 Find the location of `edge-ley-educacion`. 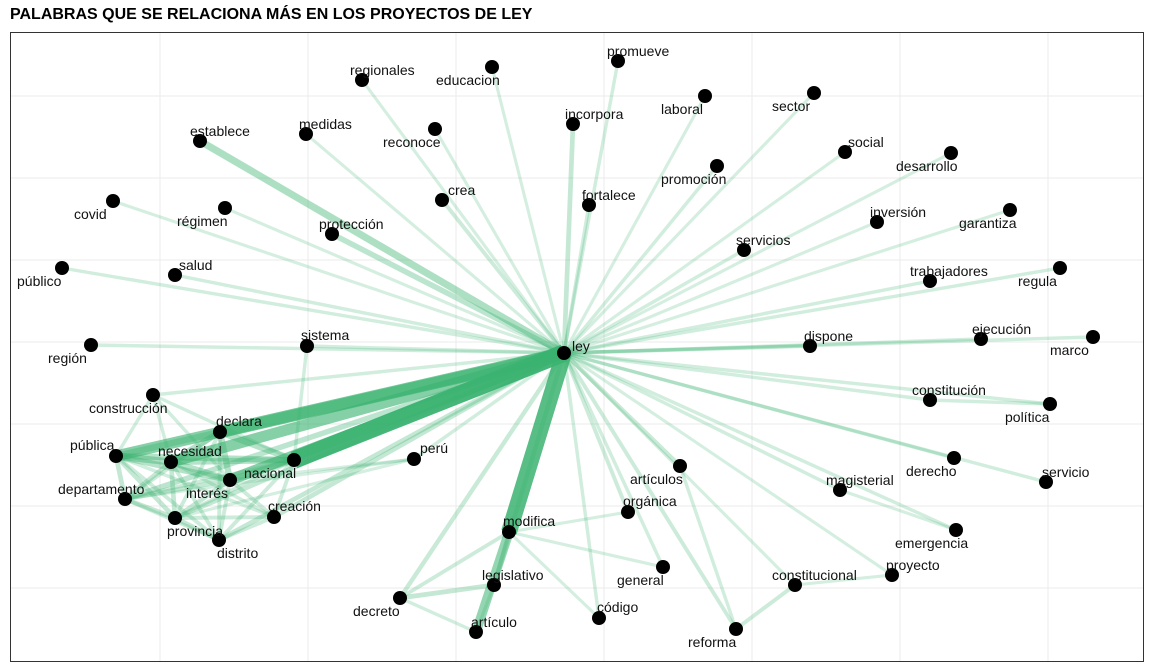

edge-ley-educacion is located at coordinates (528, 210).